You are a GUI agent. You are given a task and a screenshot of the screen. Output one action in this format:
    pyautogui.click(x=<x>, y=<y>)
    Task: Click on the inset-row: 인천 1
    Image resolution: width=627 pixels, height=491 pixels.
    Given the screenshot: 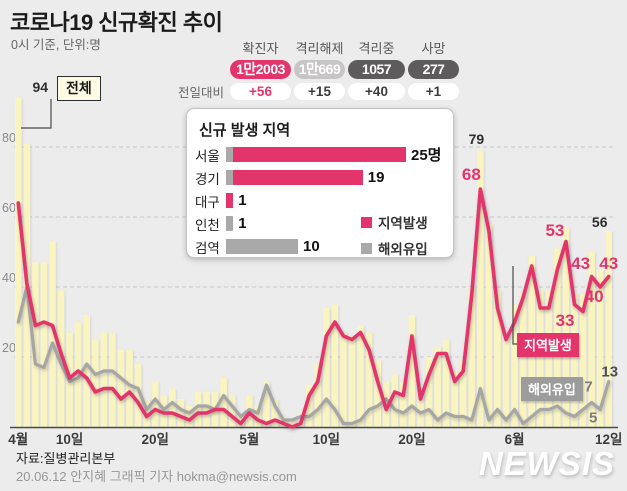 What is the action you would take?
    pyautogui.click(x=318, y=224)
    